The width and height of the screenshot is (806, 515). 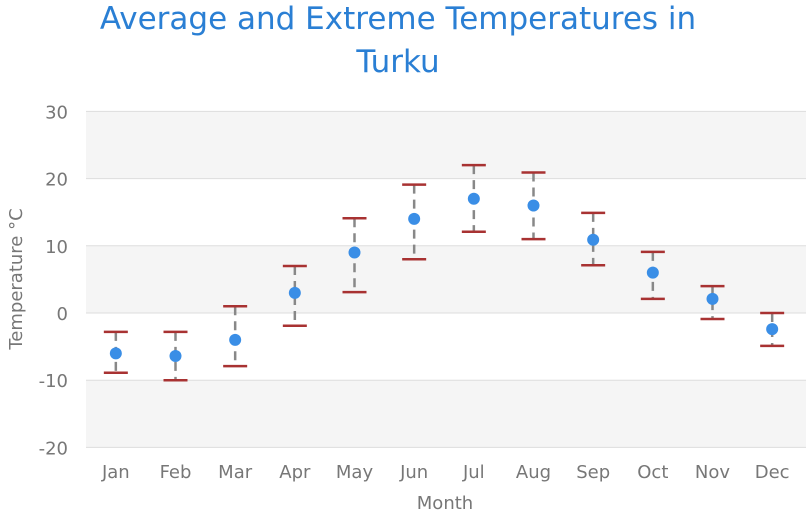 I want to click on x-tick-label: Oct, so click(x=652, y=472).